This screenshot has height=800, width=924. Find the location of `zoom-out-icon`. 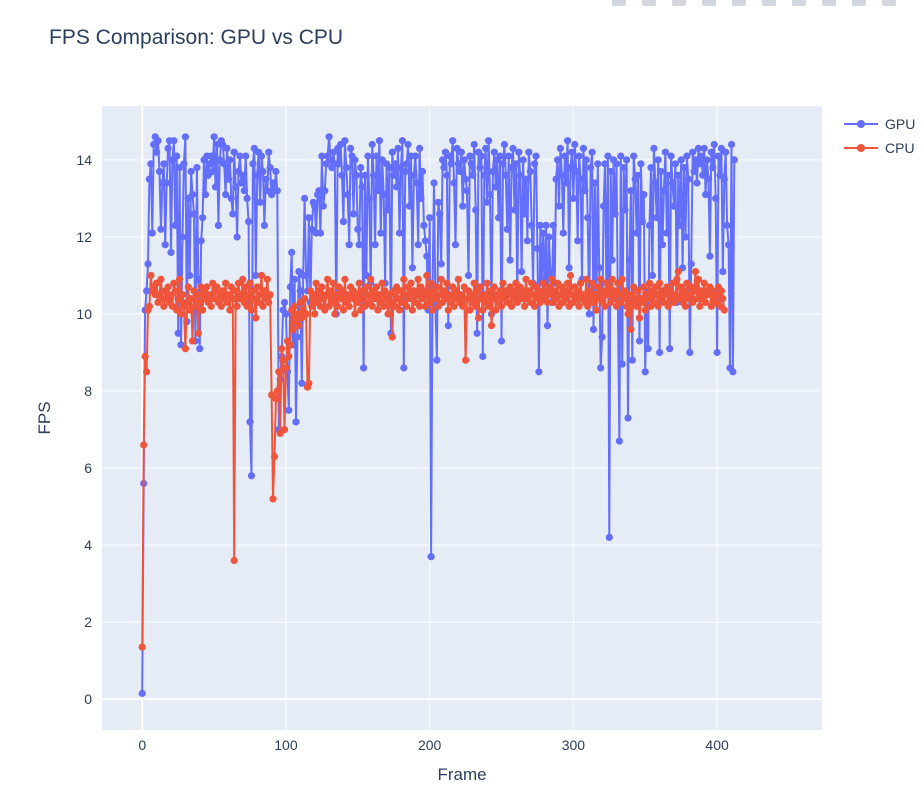

zoom-out-icon is located at coordinates (799, 4).